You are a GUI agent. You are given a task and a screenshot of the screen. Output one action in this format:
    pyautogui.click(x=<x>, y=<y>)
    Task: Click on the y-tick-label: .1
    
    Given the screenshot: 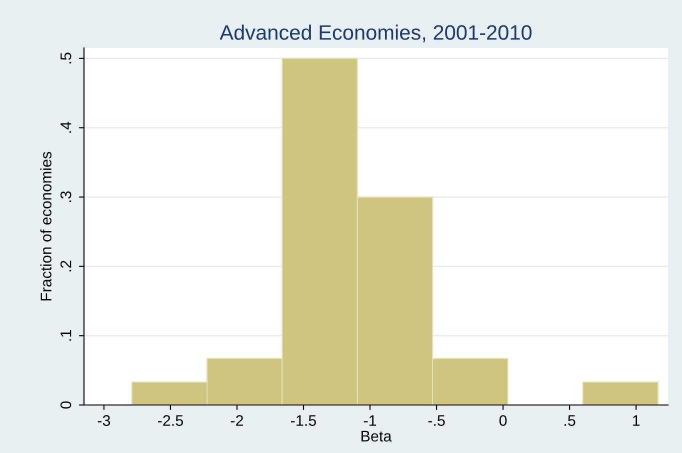 What is the action you would take?
    pyautogui.click(x=66, y=335)
    